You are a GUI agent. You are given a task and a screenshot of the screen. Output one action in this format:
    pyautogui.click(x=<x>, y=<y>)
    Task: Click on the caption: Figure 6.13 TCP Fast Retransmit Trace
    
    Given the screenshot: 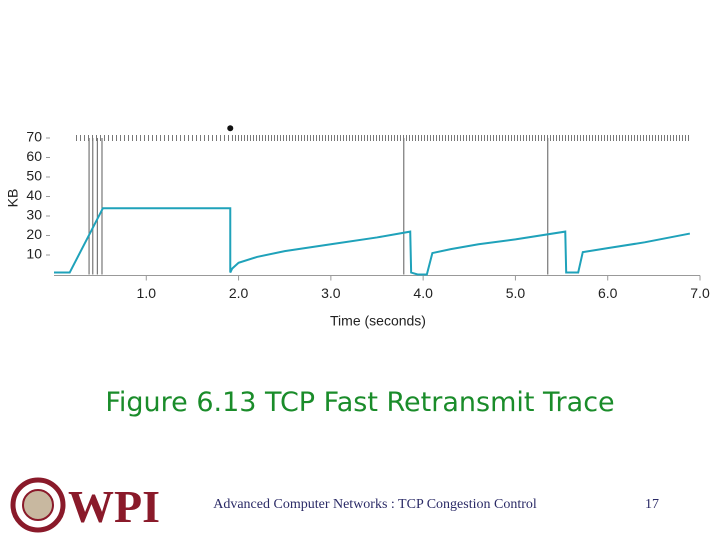 What is the action you would take?
    pyautogui.click(x=359, y=402)
    